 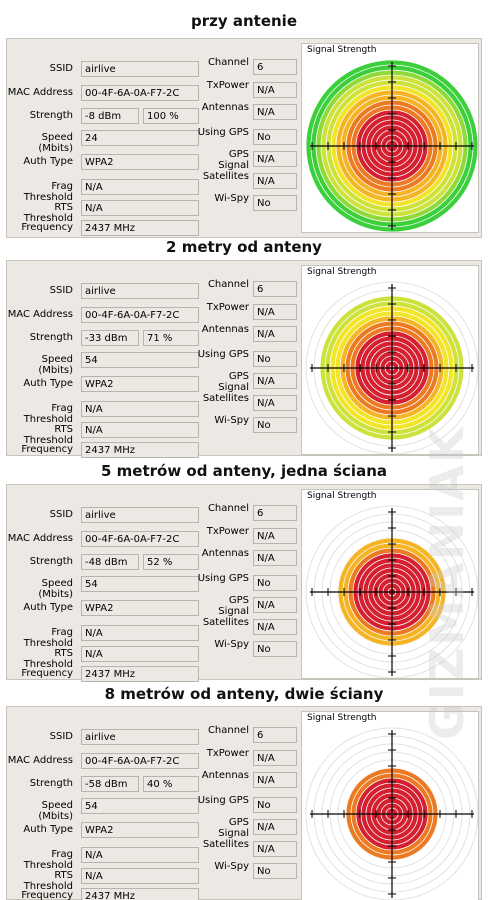 What do you see at coordinates (447, 582) in the screenshot?
I see `watermark: GIZMANIAK` at bounding box center [447, 582].